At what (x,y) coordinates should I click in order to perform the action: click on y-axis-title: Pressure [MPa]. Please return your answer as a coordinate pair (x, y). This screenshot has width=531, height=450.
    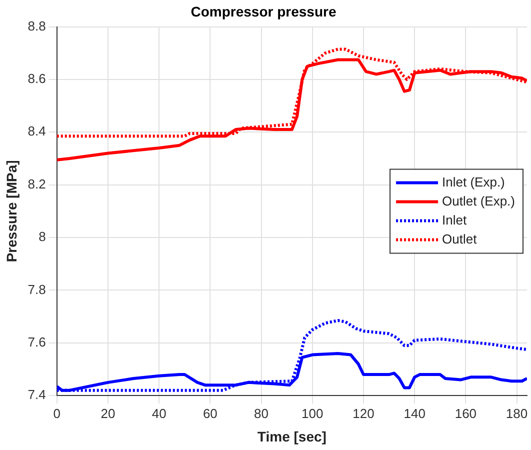
    Looking at the image, I should click on (11, 211).